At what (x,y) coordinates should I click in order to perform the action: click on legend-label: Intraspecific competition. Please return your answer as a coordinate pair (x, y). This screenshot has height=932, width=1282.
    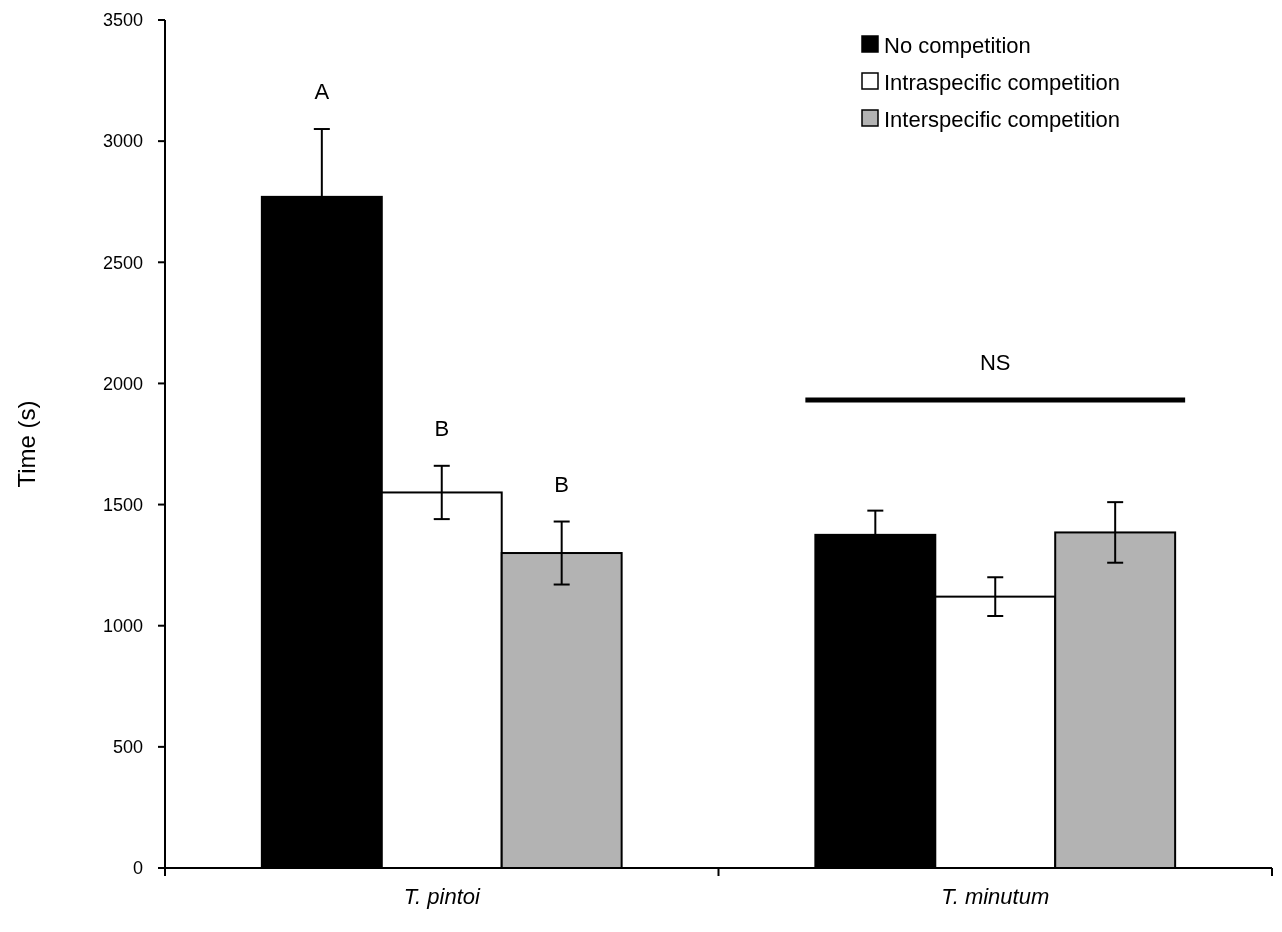
    Looking at the image, I should click on (1002, 82).